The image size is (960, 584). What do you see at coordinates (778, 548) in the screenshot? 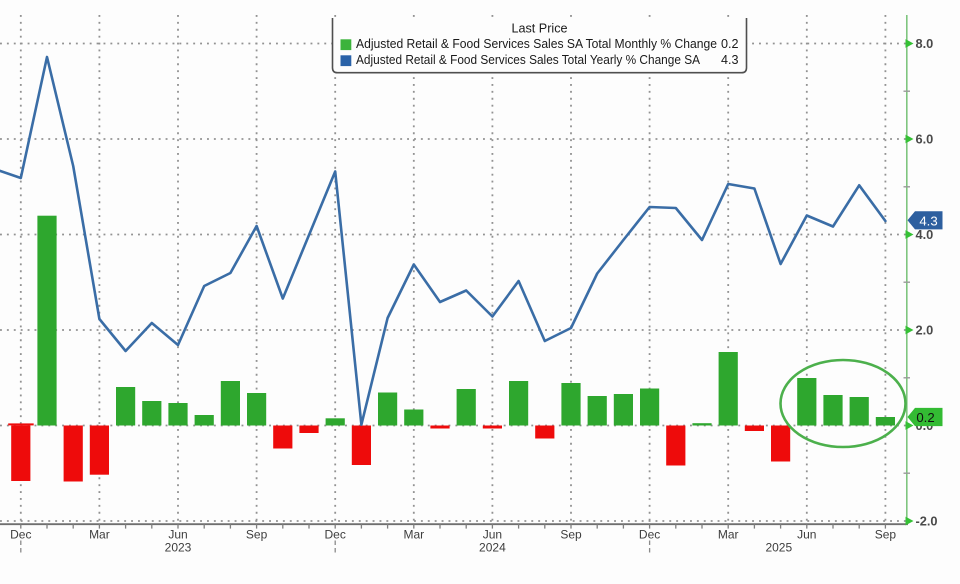
I see `svg-text: 2025` at bounding box center [778, 548].